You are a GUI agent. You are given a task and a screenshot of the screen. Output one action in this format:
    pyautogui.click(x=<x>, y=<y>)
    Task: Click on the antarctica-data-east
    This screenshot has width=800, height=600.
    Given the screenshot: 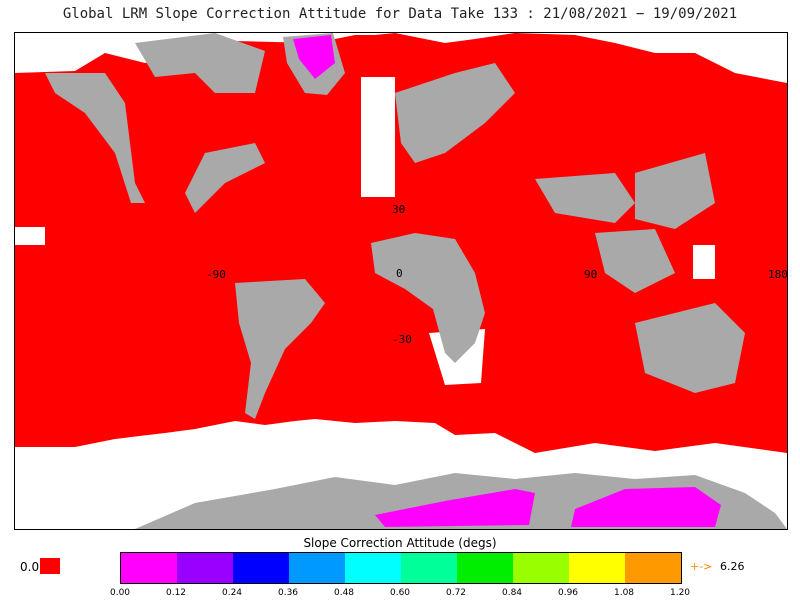 What is the action you would take?
    pyautogui.click(x=646, y=507)
    